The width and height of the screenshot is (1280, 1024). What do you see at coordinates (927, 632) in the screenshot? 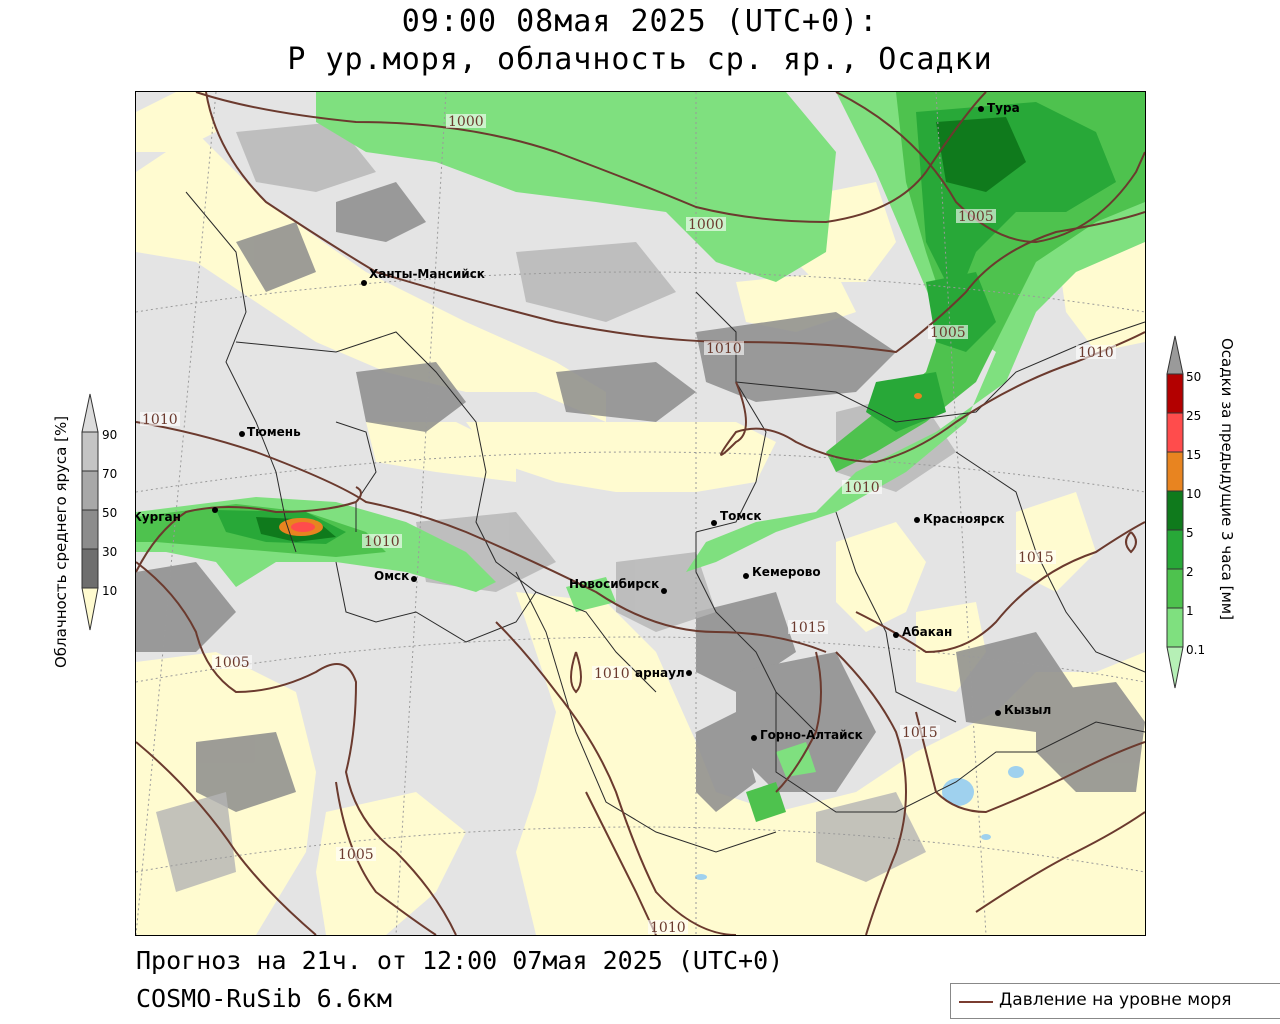
I see `city-label: Абакан` at bounding box center [927, 632].